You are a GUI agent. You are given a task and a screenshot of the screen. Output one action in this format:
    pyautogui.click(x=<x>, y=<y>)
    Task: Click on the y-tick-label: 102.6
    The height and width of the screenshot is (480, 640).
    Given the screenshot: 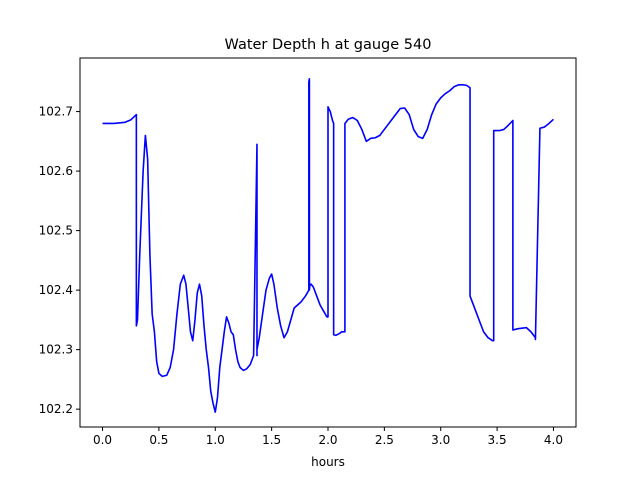 What is the action you would take?
    pyautogui.click(x=56, y=171)
    